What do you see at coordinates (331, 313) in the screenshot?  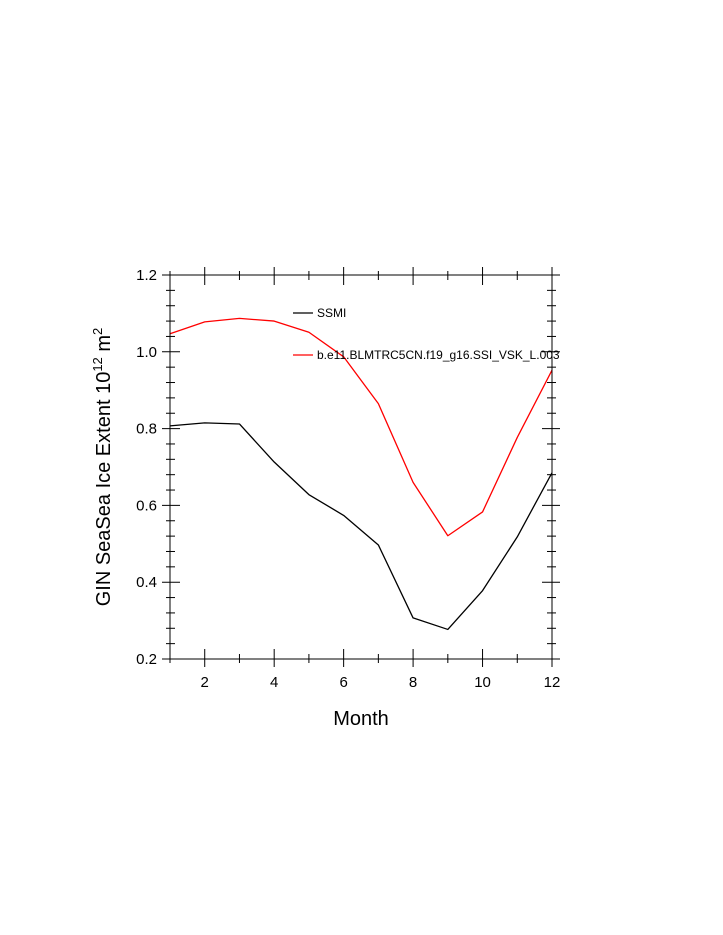 I see `legend-label-1: SSMI` at bounding box center [331, 313].